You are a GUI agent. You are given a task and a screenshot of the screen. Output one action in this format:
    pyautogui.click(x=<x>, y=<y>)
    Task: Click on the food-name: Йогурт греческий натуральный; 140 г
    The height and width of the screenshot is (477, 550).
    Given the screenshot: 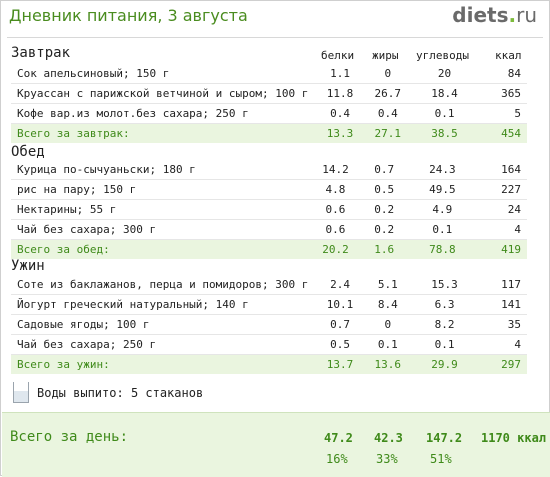 What is the action you would take?
    pyautogui.click(x=164, y=304)
    